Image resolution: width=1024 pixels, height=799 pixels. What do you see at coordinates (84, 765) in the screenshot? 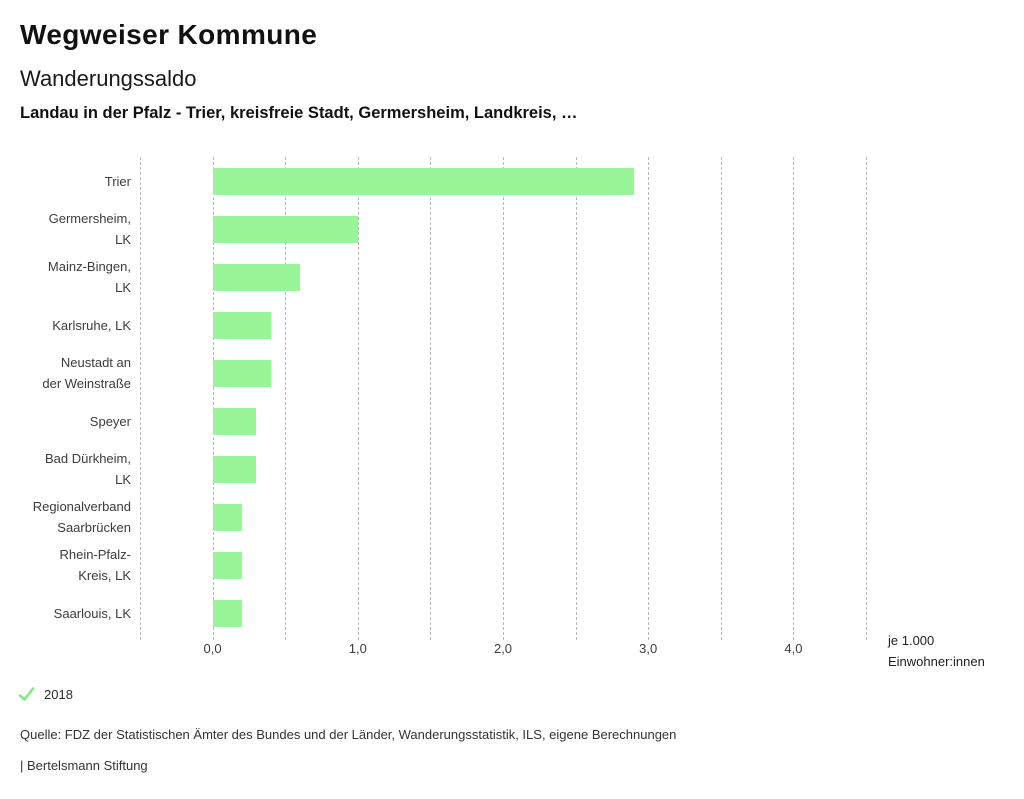
I see `attribution-text: | Bertelsmann Stiftung` at bounding box center [84, 765].